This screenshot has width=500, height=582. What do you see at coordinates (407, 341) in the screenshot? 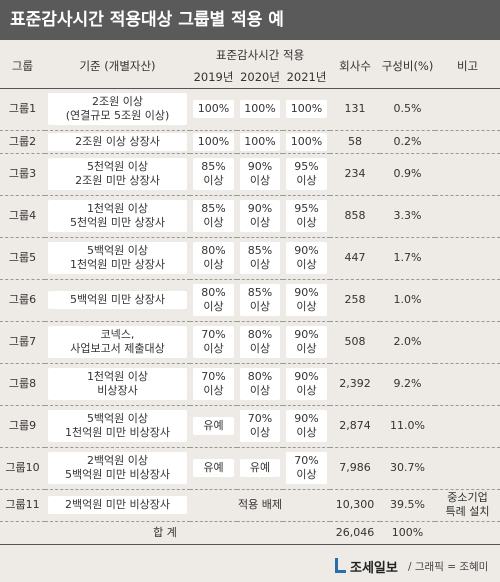
I see `ratio-cell: 2.0%` at bounding box center [407, 341].